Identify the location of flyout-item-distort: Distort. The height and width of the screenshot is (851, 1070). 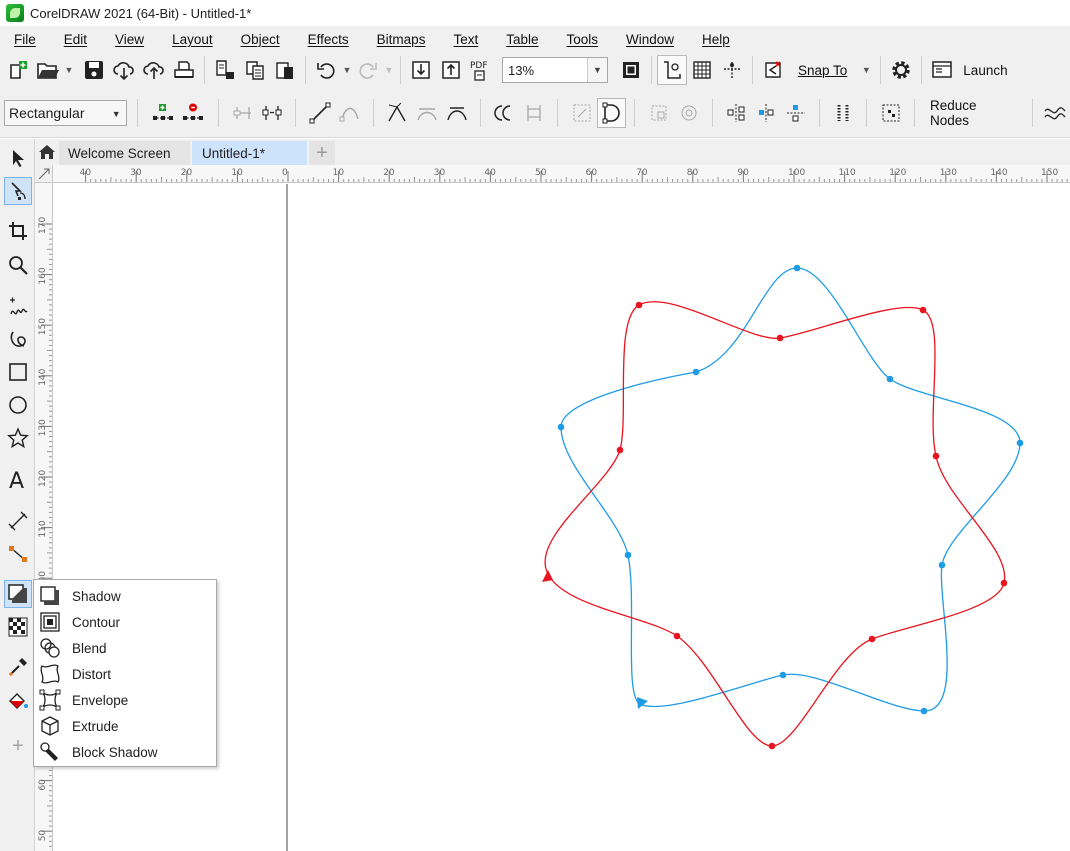
(125, 674).